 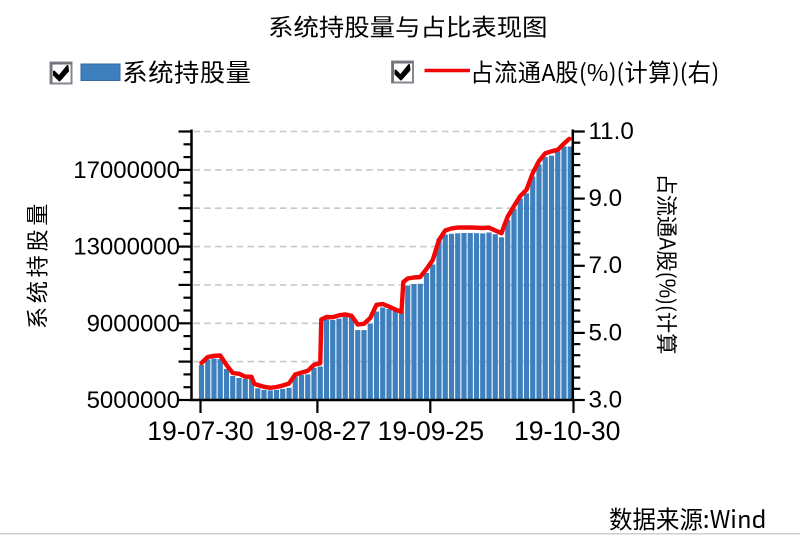 I want to click on svg-text: 13000000, so click(x=126, y=247).